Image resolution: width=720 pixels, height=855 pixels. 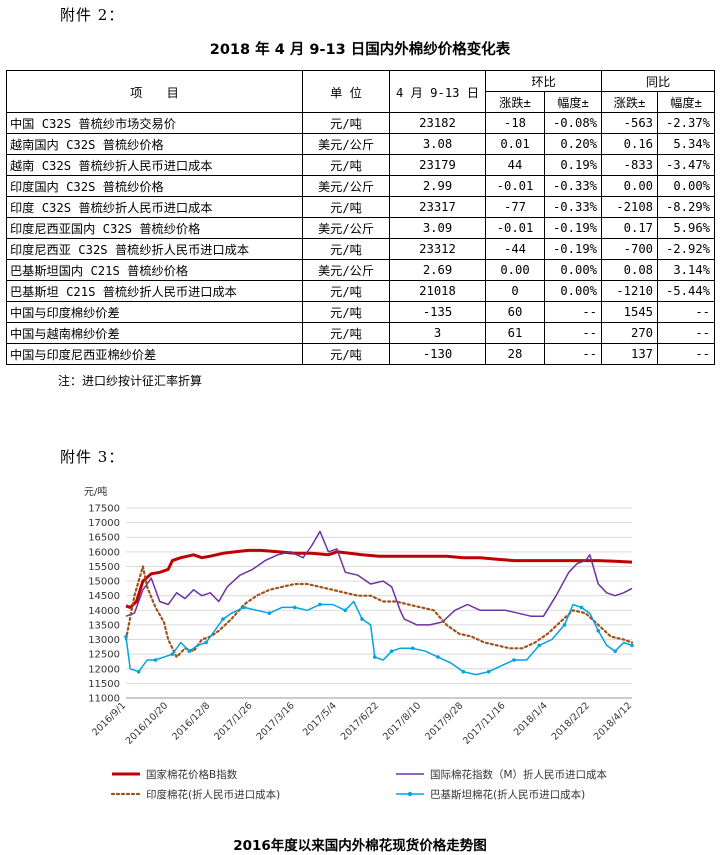 I want to click on header-mom-pct: 幅度±, so click(x=573, y=102).